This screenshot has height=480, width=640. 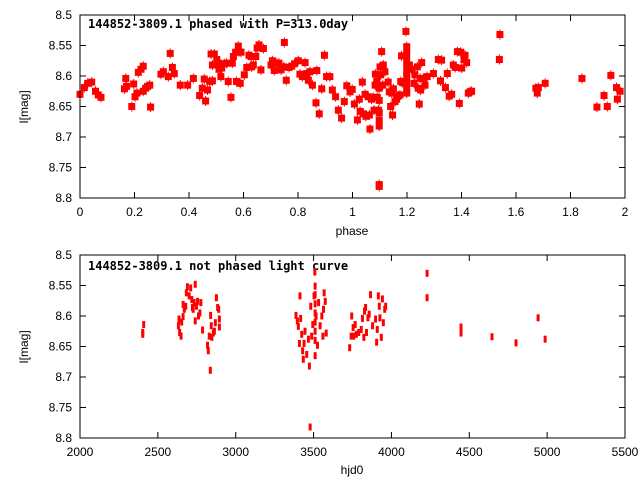 What do you see at coordinates (570, 212) in the screenshot?
I see `x-tick-label: 1.8` at bounding box center [570, 212].